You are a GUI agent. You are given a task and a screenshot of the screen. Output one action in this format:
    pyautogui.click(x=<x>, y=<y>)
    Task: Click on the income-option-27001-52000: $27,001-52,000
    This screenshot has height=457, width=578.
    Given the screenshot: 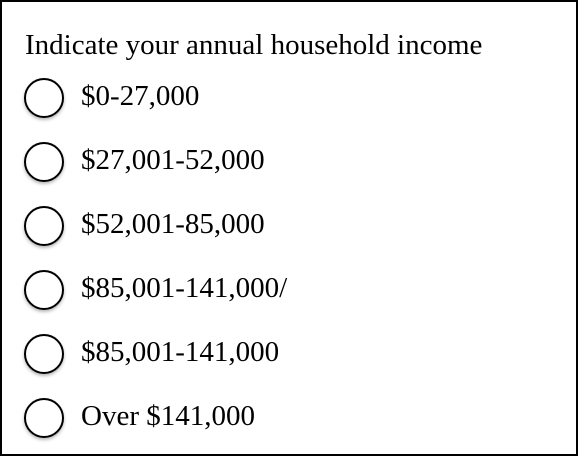 What is the action you would take?
    pyautogui.click(x=294, y=169)
    